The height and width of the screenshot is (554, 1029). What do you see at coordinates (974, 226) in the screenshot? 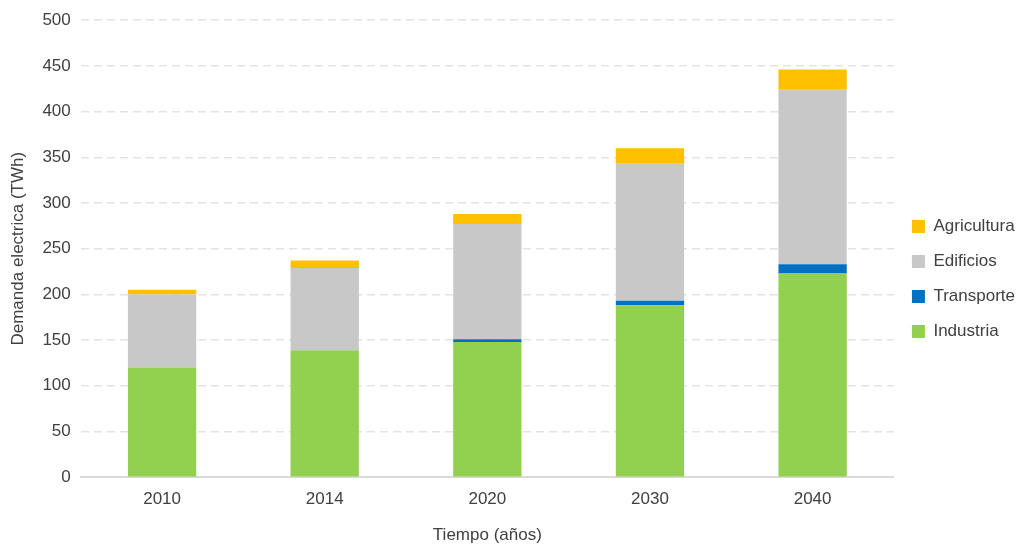
I see `legend-label: Agricultura` at bounding box center [974, 226].